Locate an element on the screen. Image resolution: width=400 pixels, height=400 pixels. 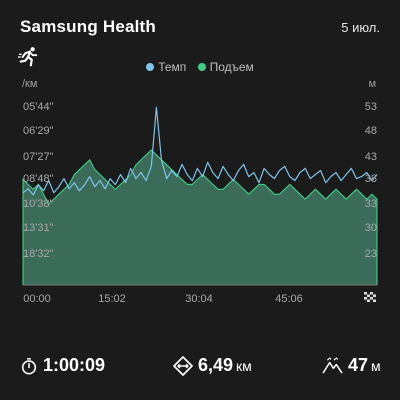
y-right-tick: 38 is located at coordinates (371, 179).